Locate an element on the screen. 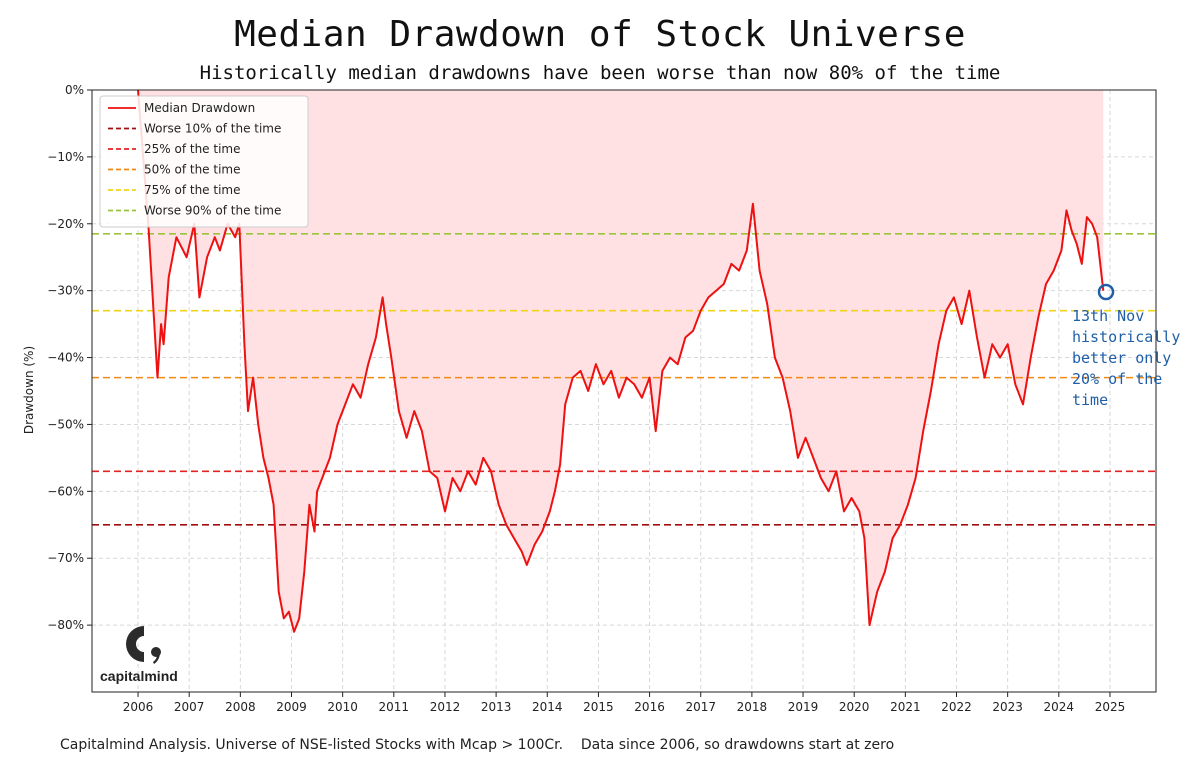 This screenshot has height=777, width=1200. x-tick-label: 2022 is located at coordinates (956, 707).